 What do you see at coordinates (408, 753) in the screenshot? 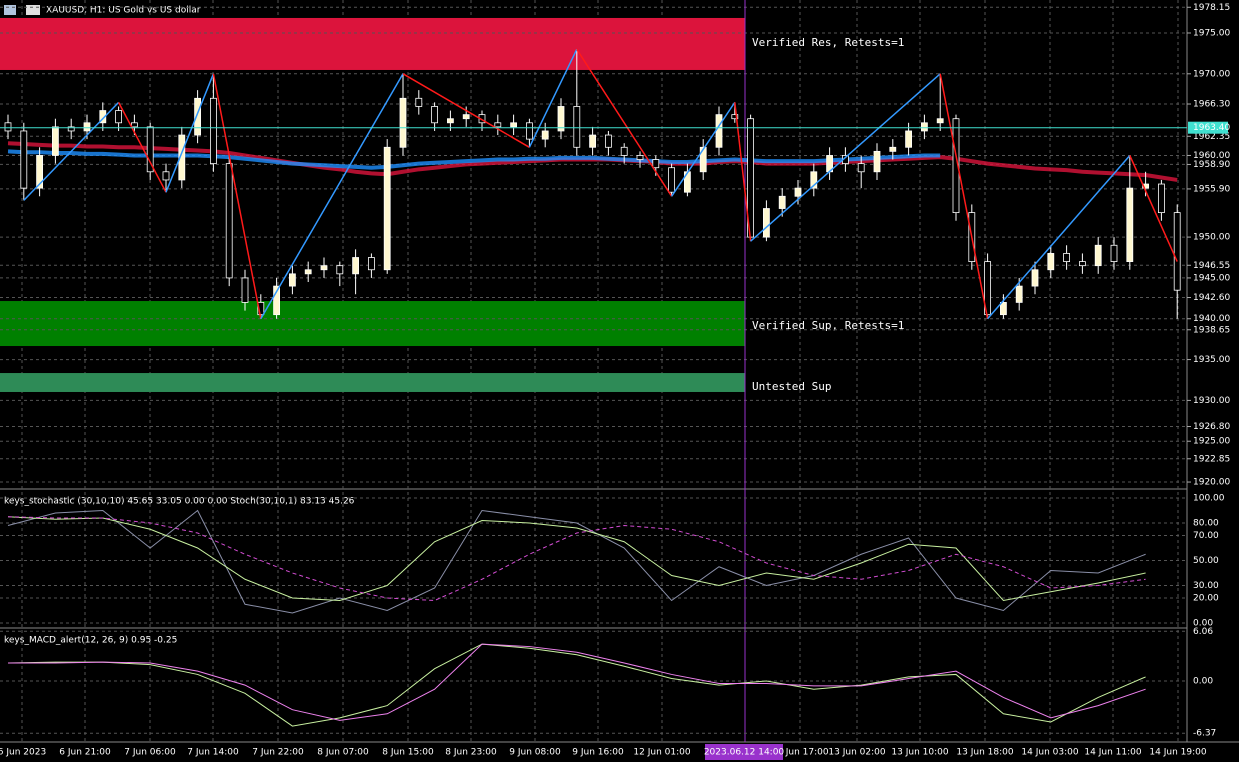
I see `time-label: 8 Jun 15:00` at bounding box center [408, 753].